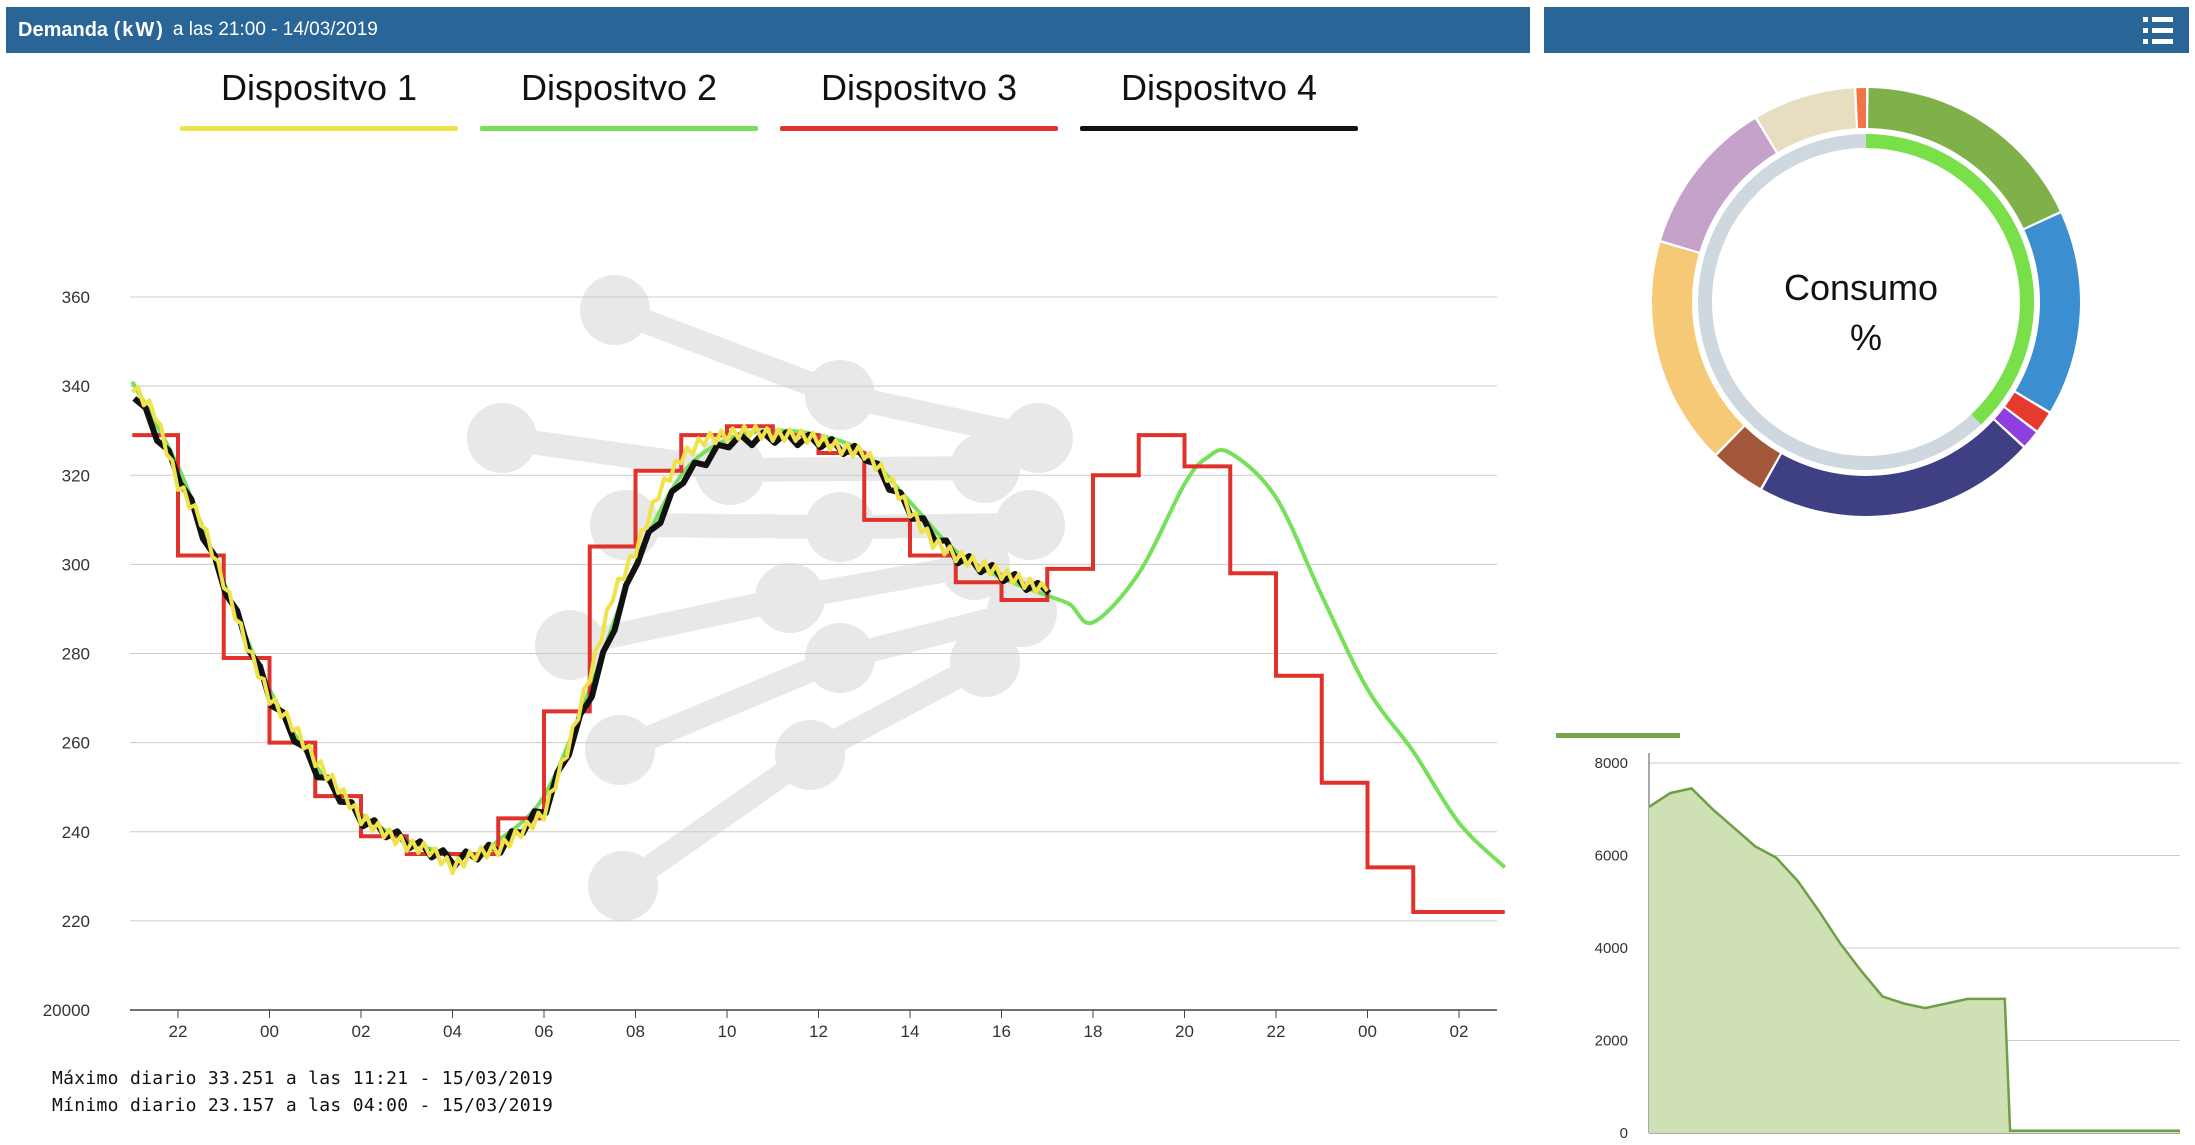 The image size is (2195, 1145). Describe the element at coordinates (76, 832) in the screenshot. I see `y-tick-label: 240` at that location.